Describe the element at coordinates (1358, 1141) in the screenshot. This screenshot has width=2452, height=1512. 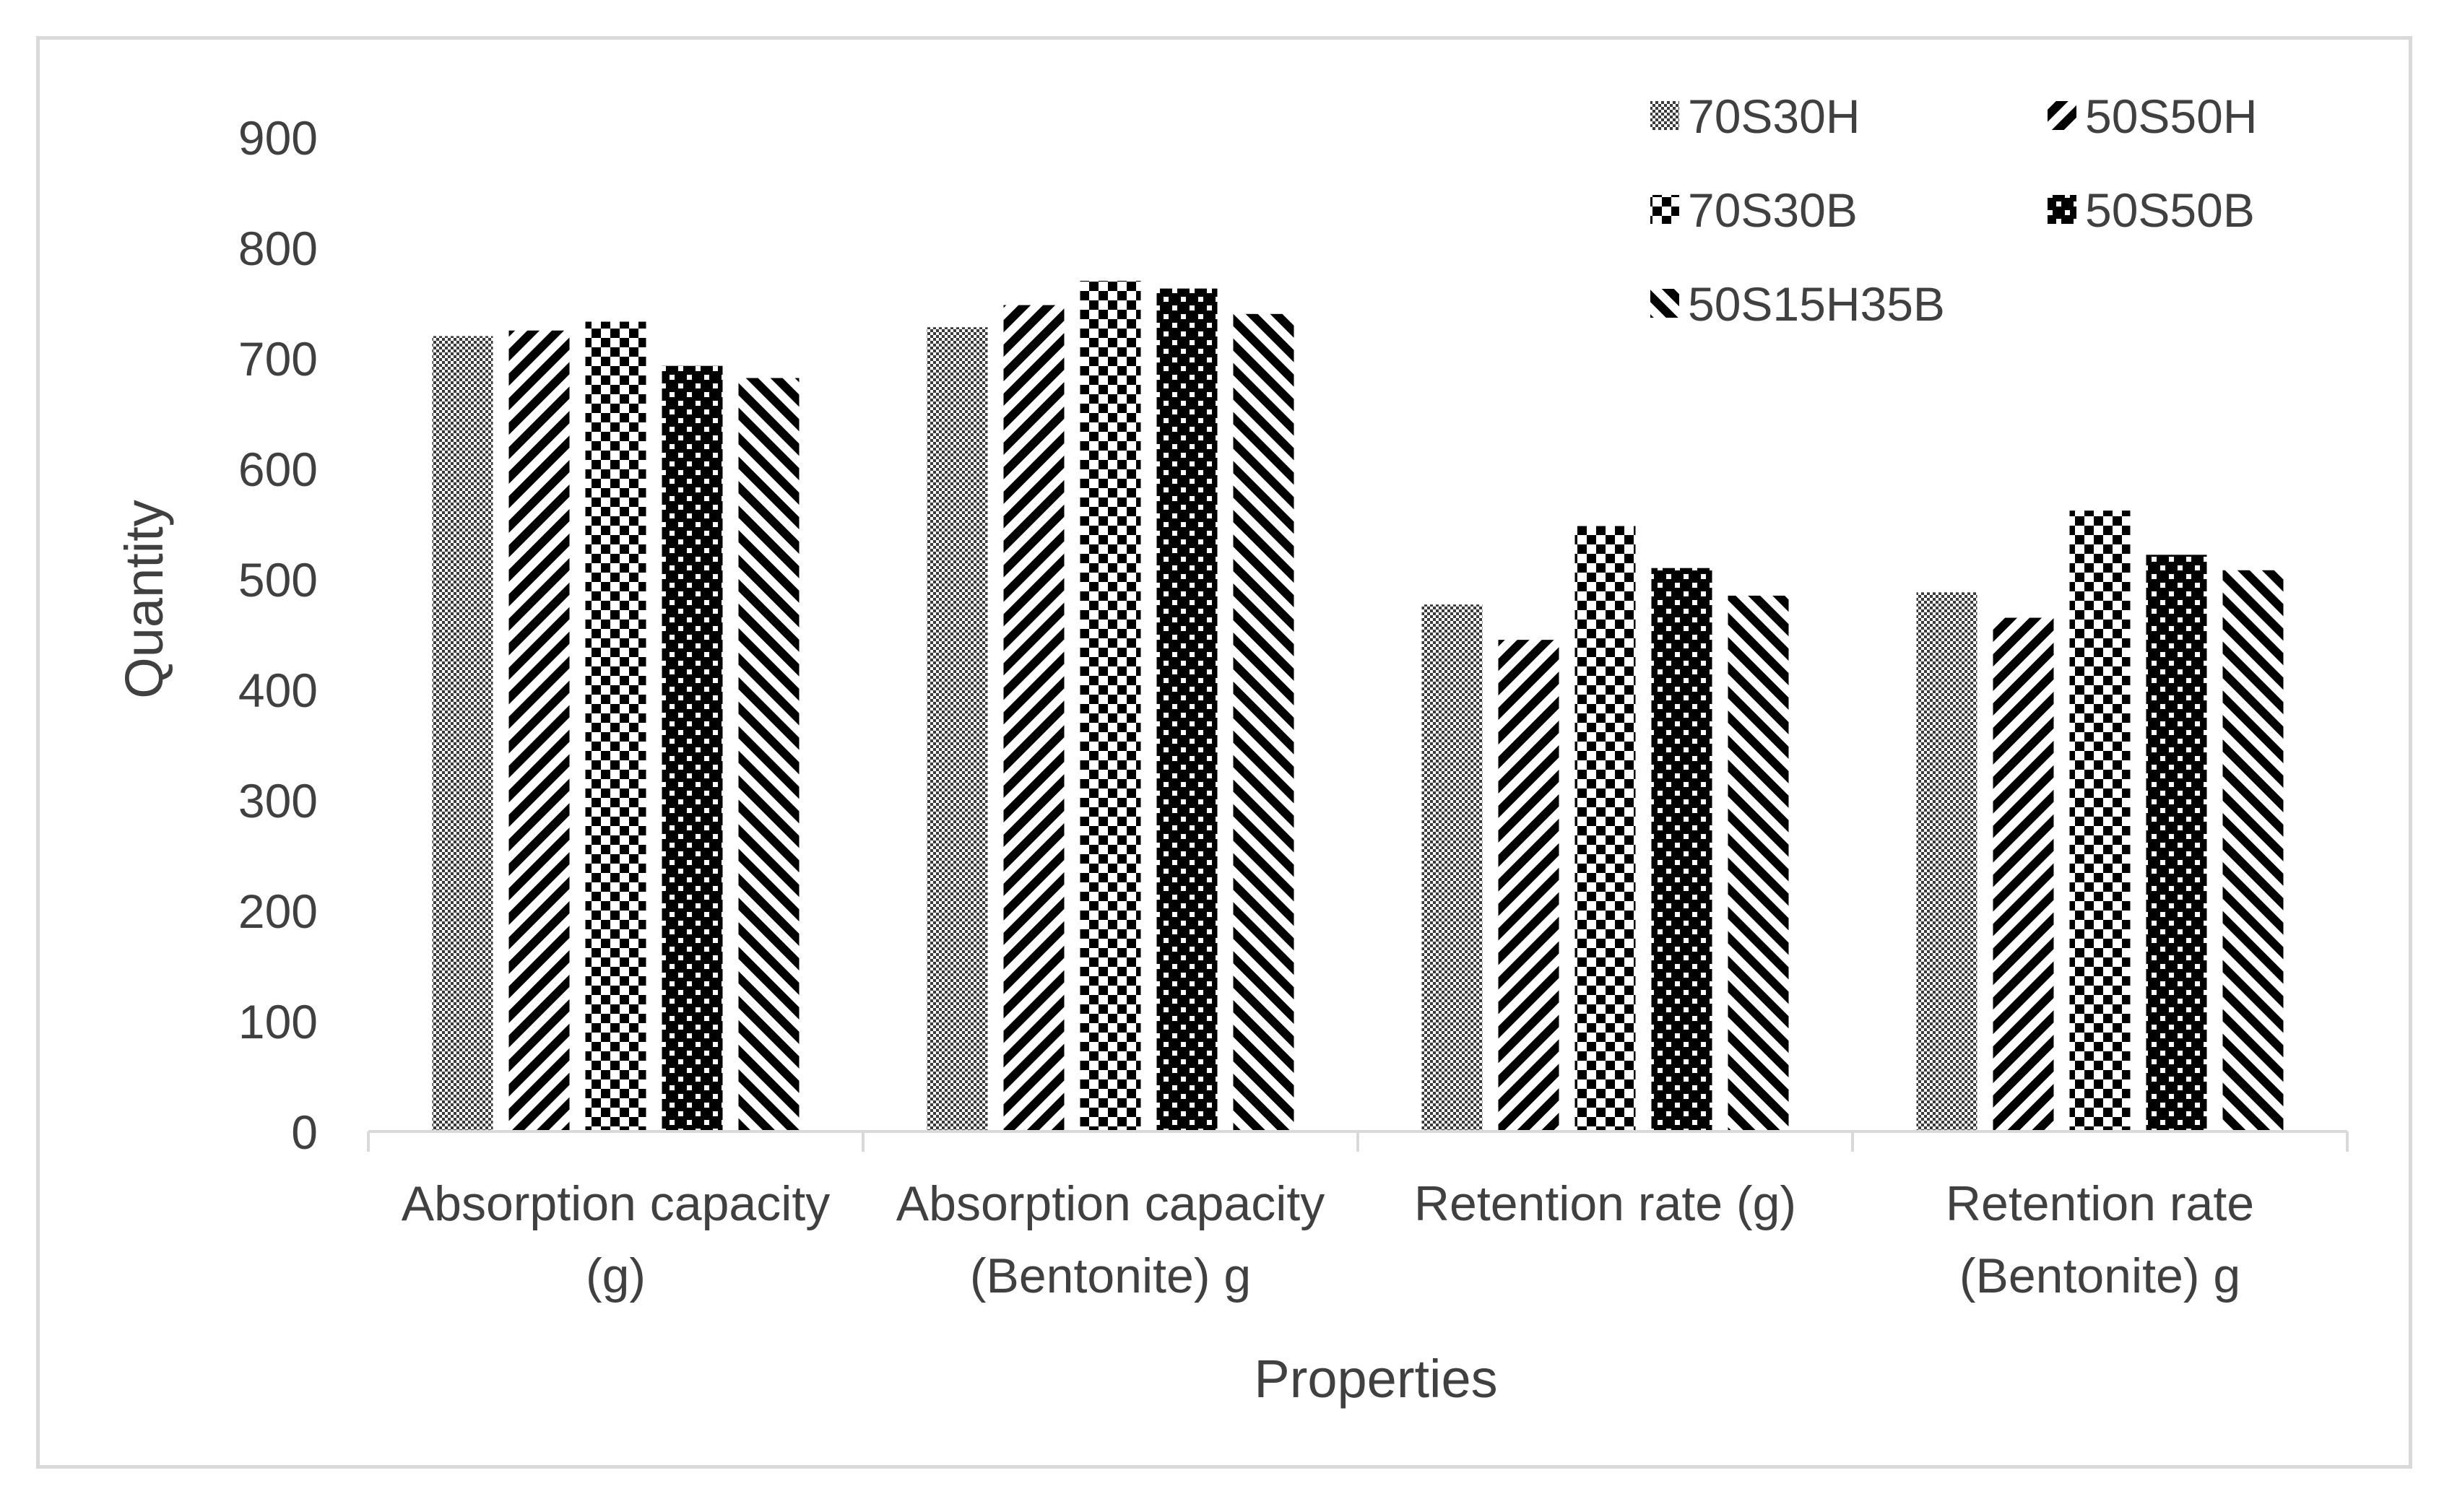
I see `x-axis-tick-marks` at that location.